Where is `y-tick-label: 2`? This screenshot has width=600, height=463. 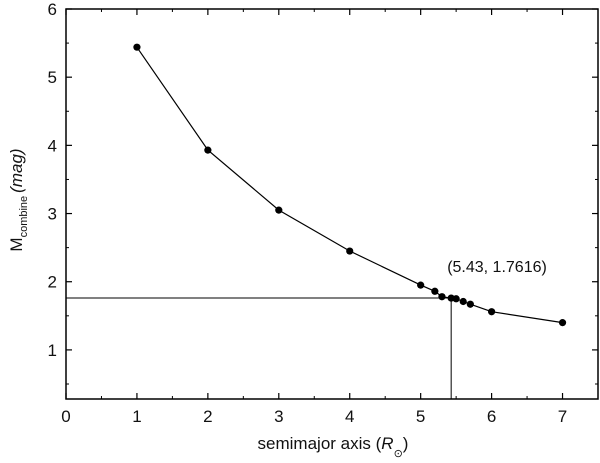 y-tick-label: 2 is located at coordinates (52, 282).